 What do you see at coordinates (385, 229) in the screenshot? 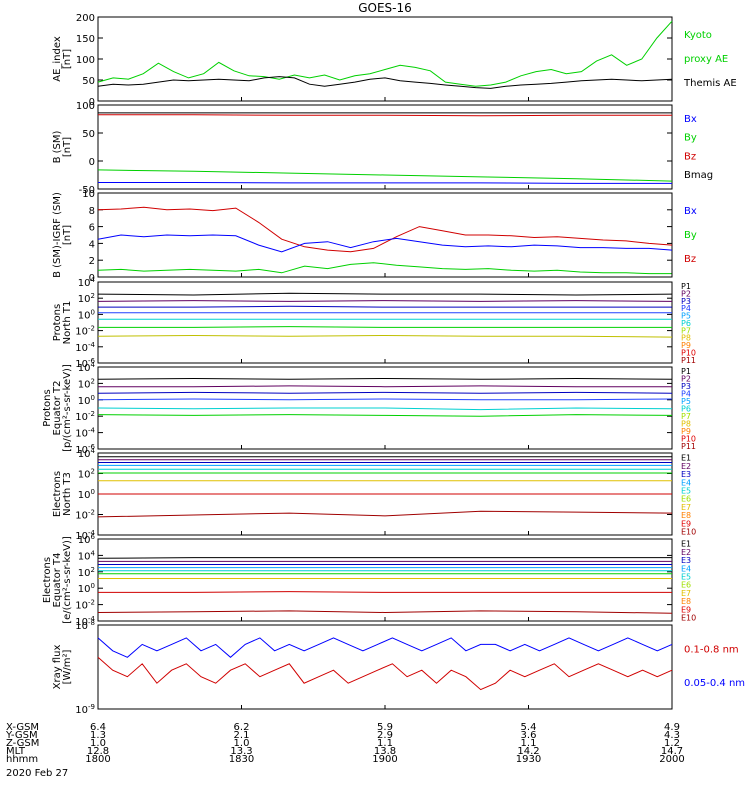
I see `series-line-bz` at bounding box center [385, 229].